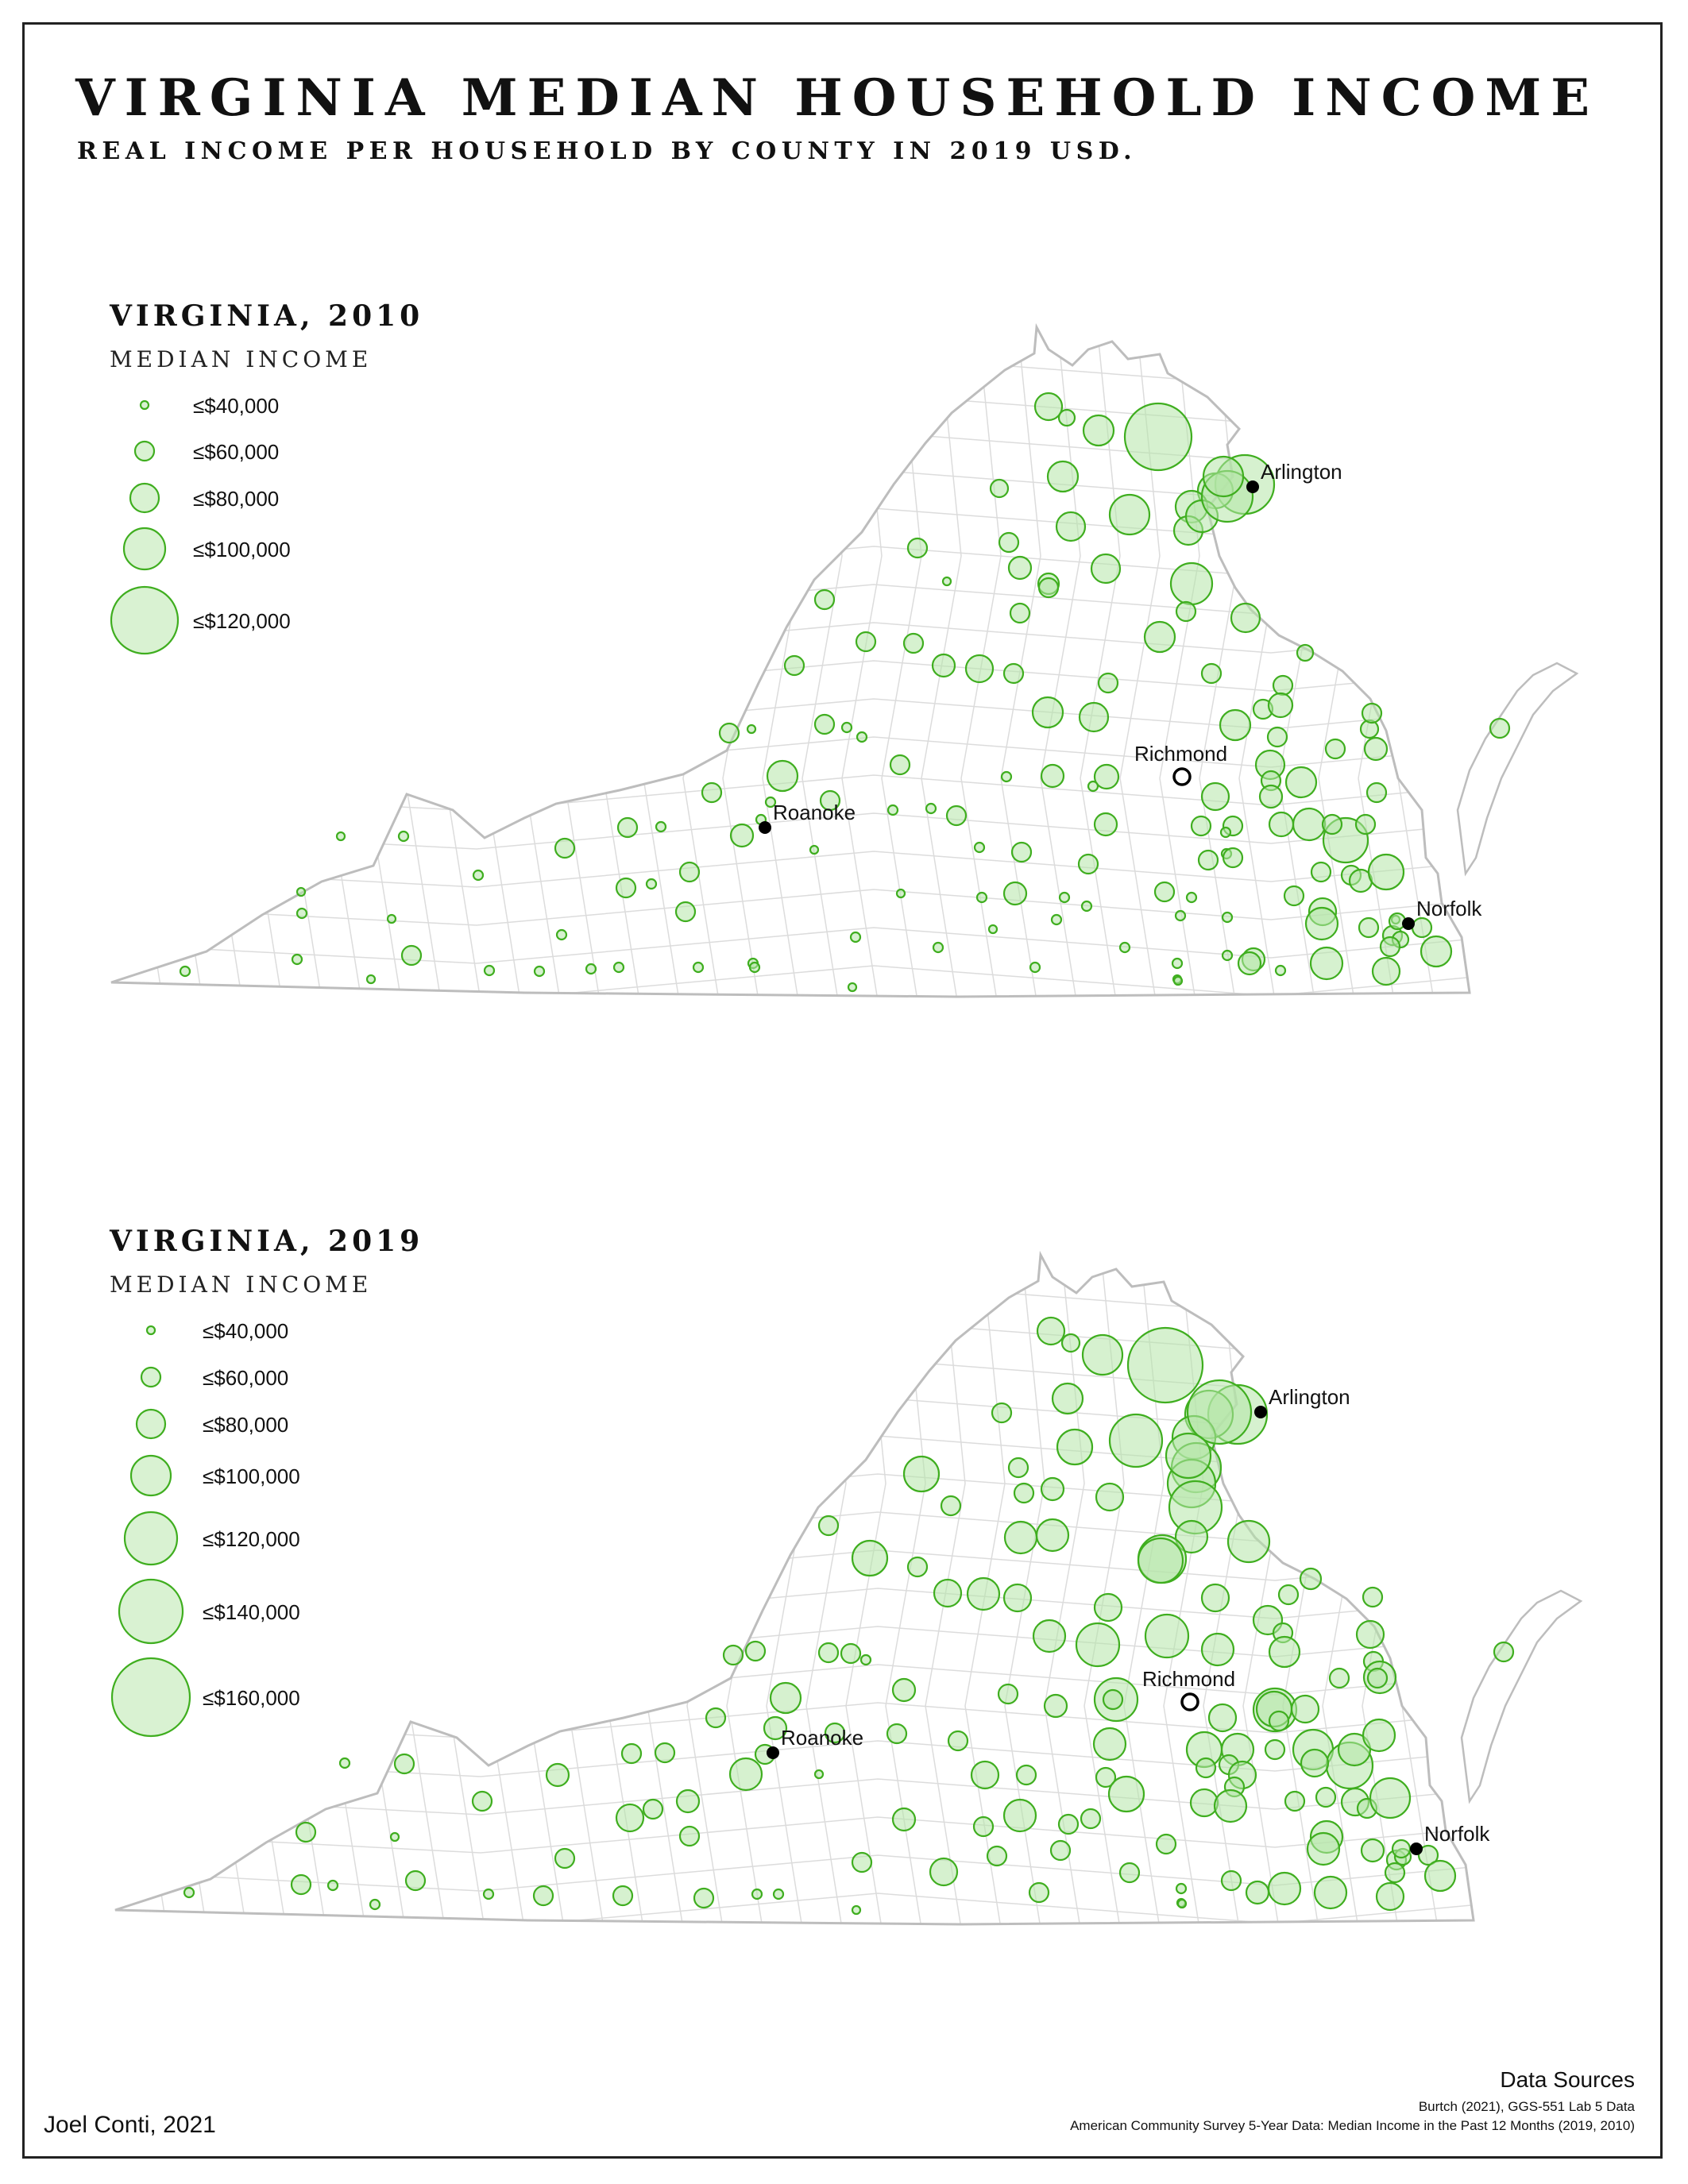 The width and height of the screenshot is (1688, 2184). What do you see at coordinates (1120, 695) in the screenshot?
I see `city-markers: Arlington Richmond Roanoke Norfolk` at bounding box center [1120, 695].